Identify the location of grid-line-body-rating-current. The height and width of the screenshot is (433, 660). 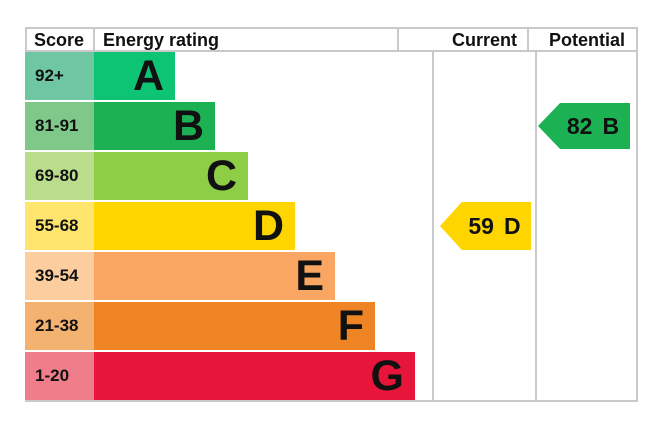
(433, 227).